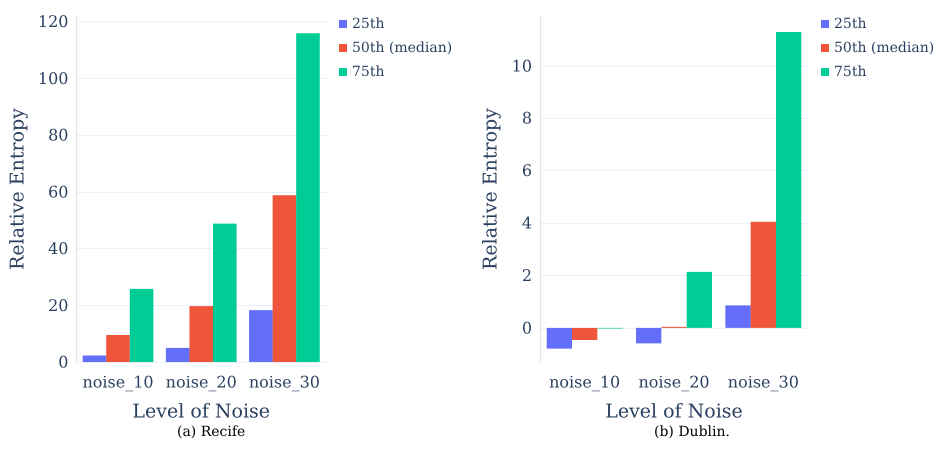  Describe the element at coordinates (527, 275) in the screenshot. I see `y-tick-label: 2` at that location.